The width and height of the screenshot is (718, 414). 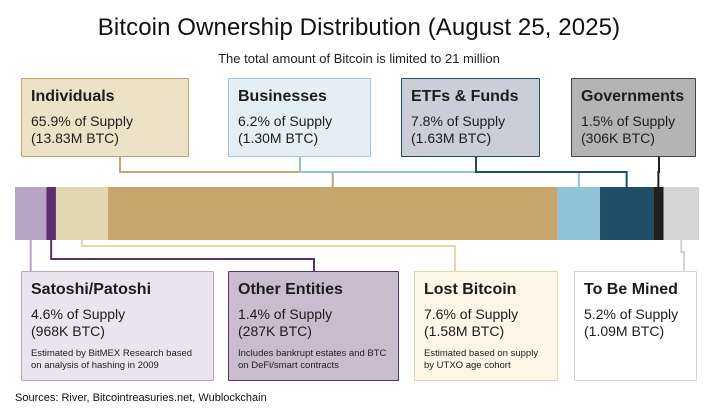 What do you see at coordinates (91, 289) in the screenshot?
I see `card-label: Satoshi/Patoshi` at bounding box center [91, 289].